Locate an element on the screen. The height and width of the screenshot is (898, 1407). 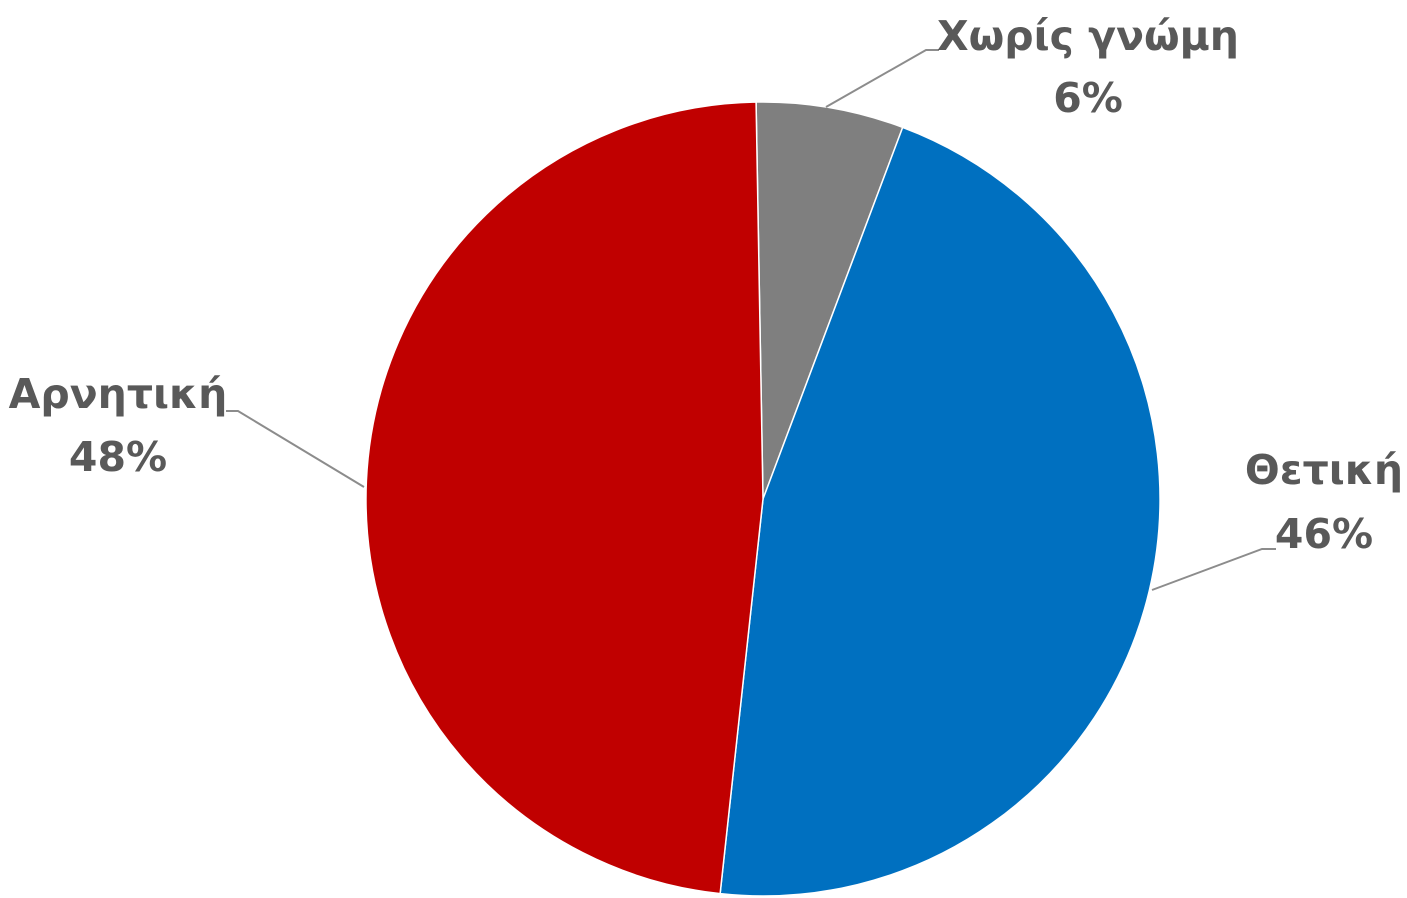
slice-value-label: 6% is located at coordinates (1088, 98).